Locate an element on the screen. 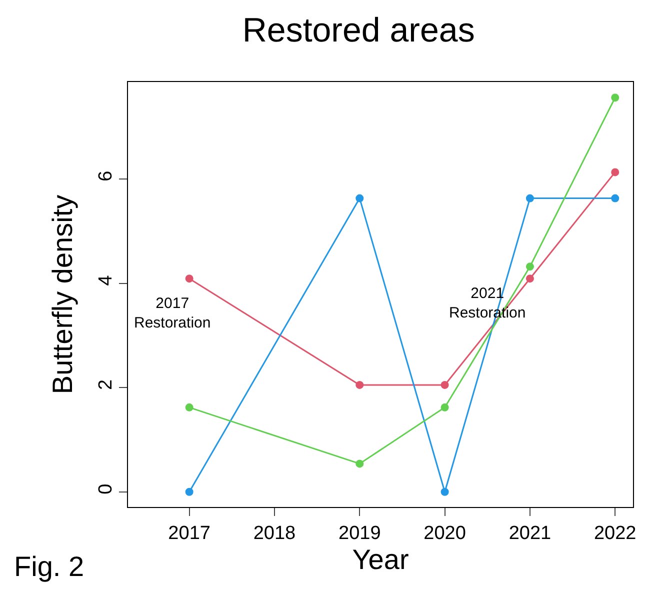 The width and height of the screenshot is (652, 589). y-axis-title: Butterfly density is located at coordinates (62, 294).